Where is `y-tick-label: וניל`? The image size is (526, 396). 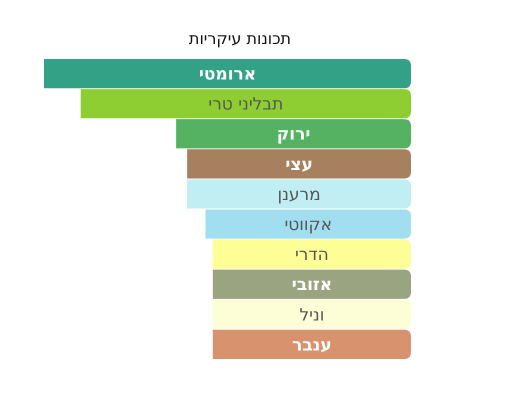
y-tick-label: וניל is located at coordinates (311, 315).